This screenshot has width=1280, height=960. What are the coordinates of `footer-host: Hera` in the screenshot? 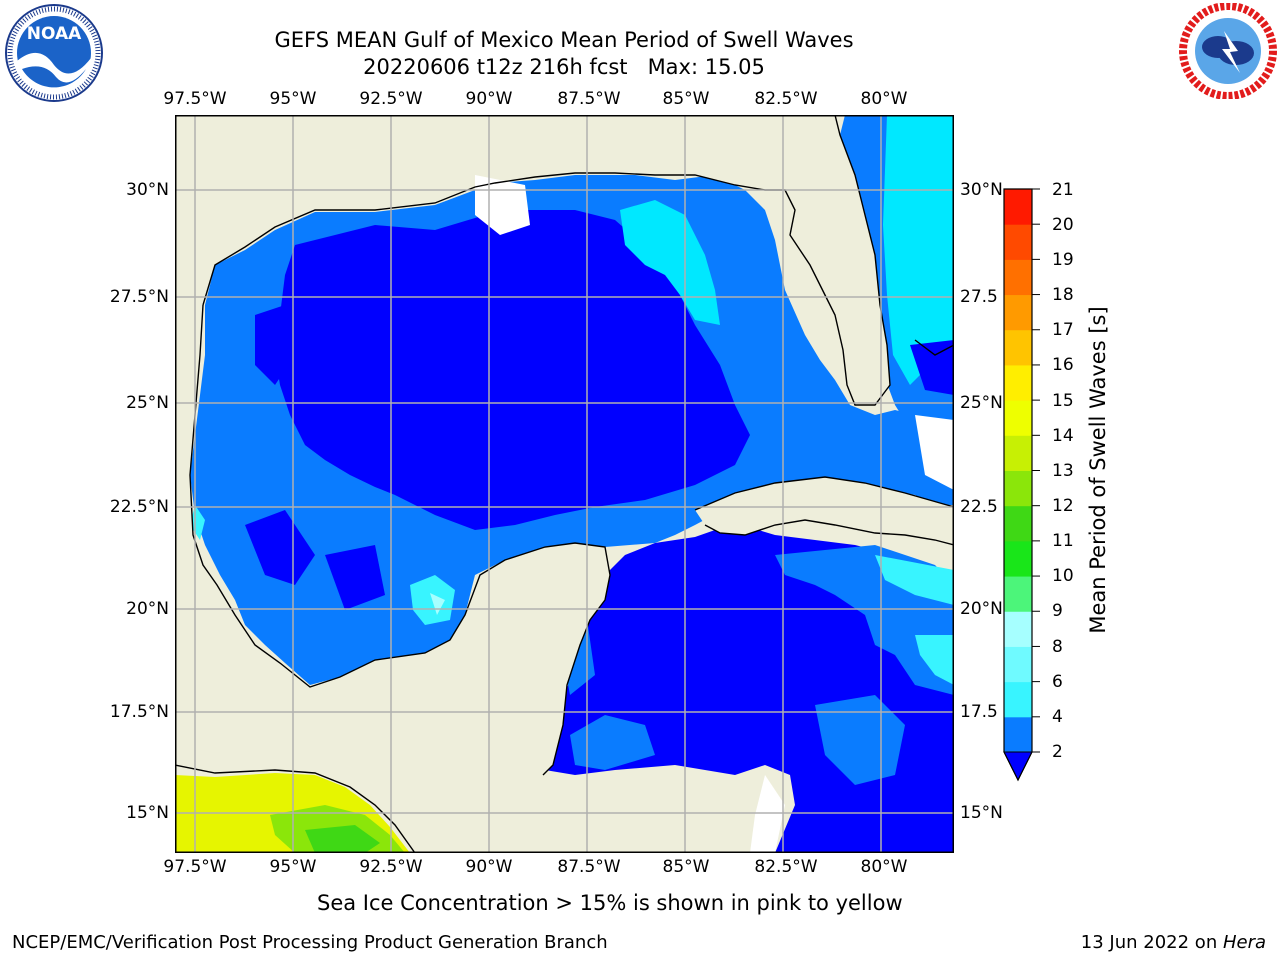 It's located at (1244, 942).